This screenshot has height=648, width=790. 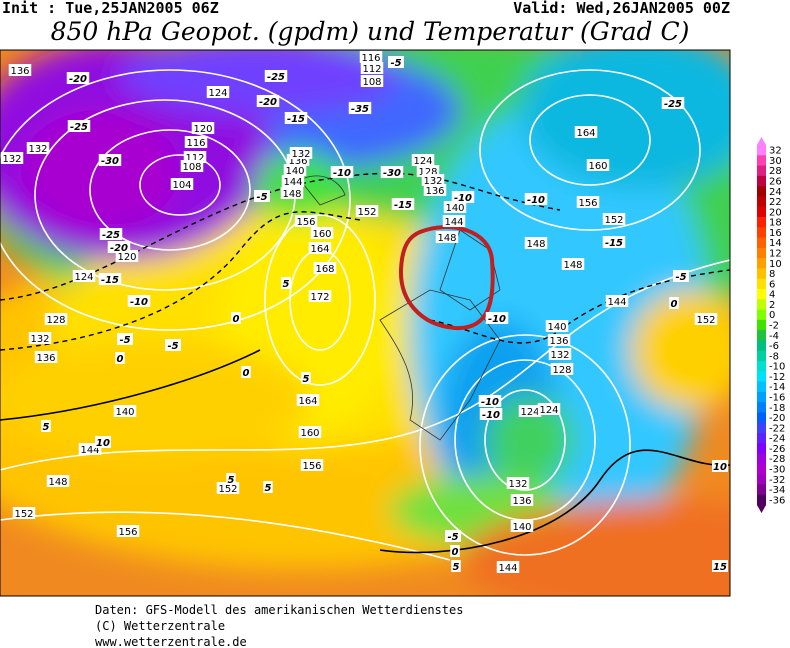 What do you see at coordinates (772, 284) in the screenshot?
I see `colorbar-label: 6` at bounding box center [772, 284].